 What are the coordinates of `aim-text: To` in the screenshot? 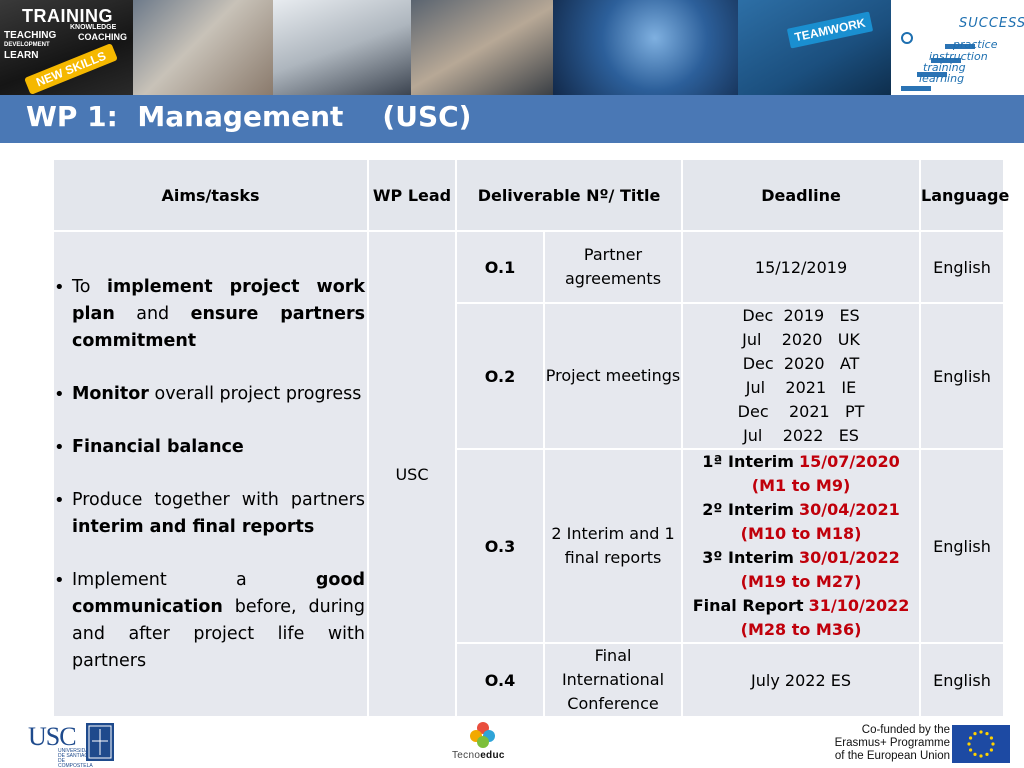 It's located at (89, 286).